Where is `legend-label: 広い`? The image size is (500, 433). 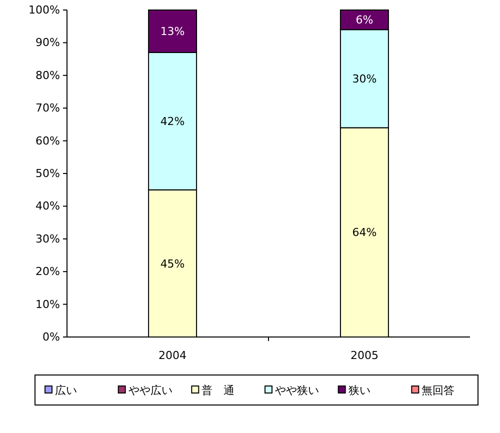 legend-label: 広い is located at coordinates (66, 390).